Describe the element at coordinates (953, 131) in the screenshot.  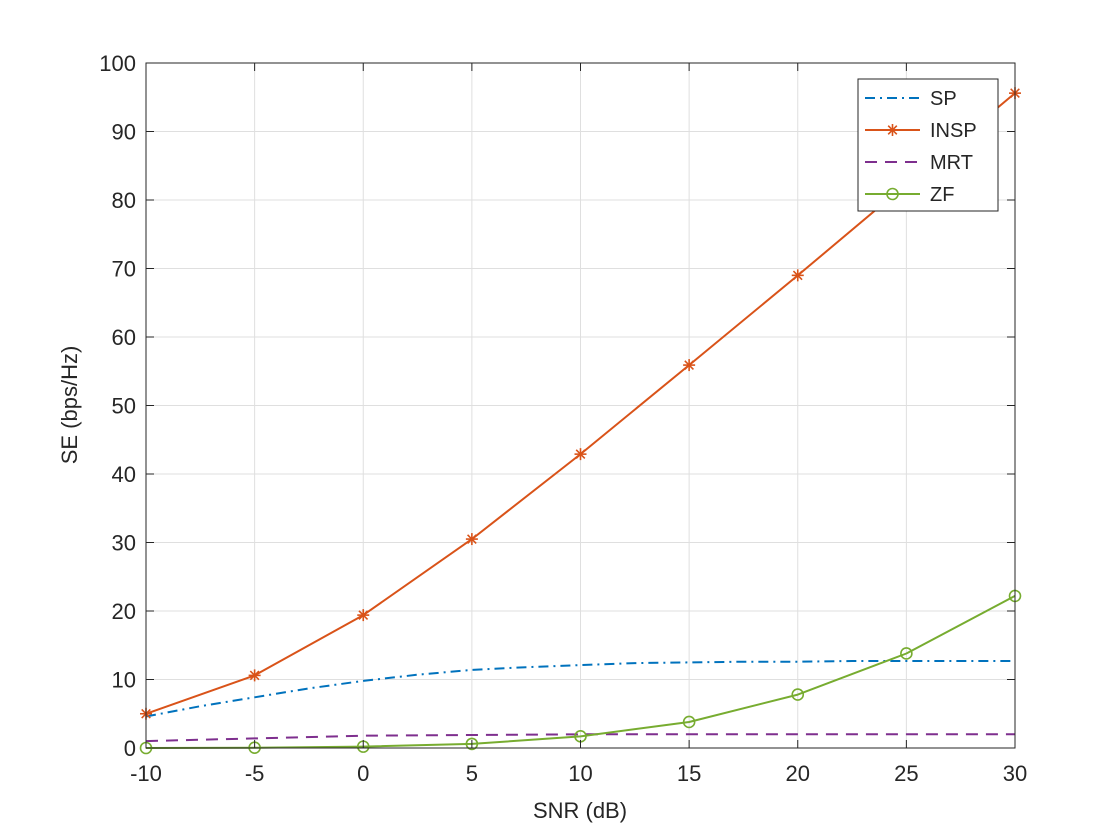
I see `legend-label-insp: INSP` at that location.